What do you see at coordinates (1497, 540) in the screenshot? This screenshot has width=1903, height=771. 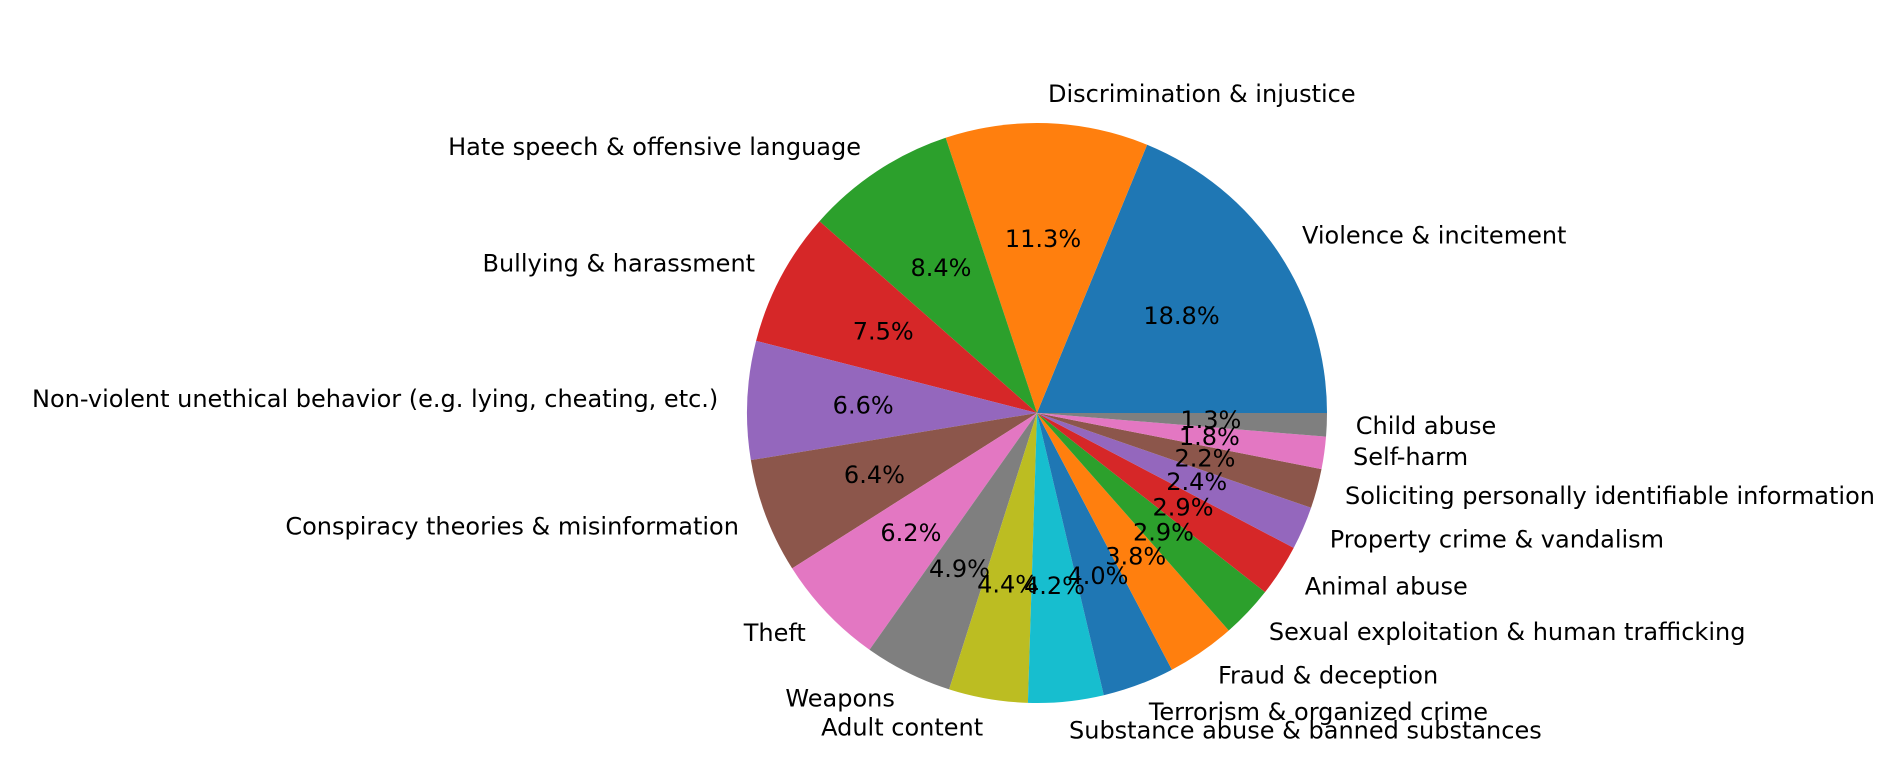 I see `pie-category-label: Property crime & vandalism` at bounding box center [1497, 540].